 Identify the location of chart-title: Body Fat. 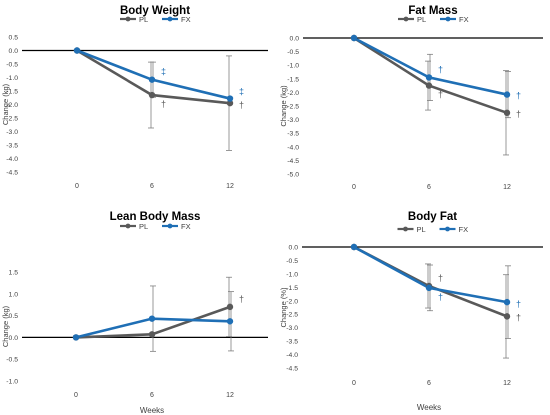
(432, 217).